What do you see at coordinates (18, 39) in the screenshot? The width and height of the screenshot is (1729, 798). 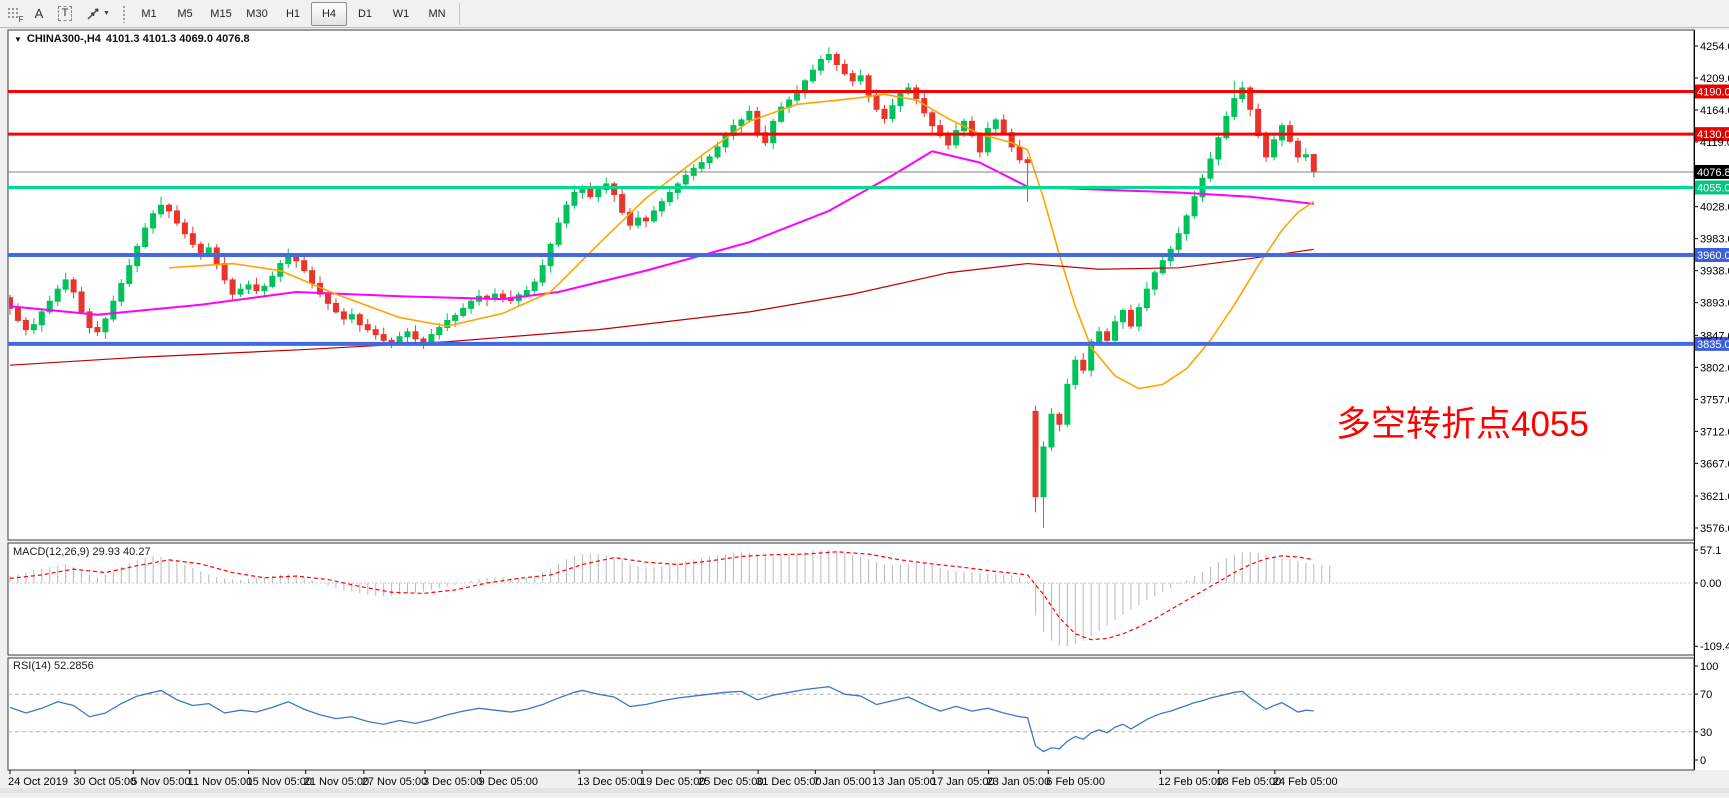 I see `symbol-dropdown-icon: ▼` at bounding box center [18, 39].